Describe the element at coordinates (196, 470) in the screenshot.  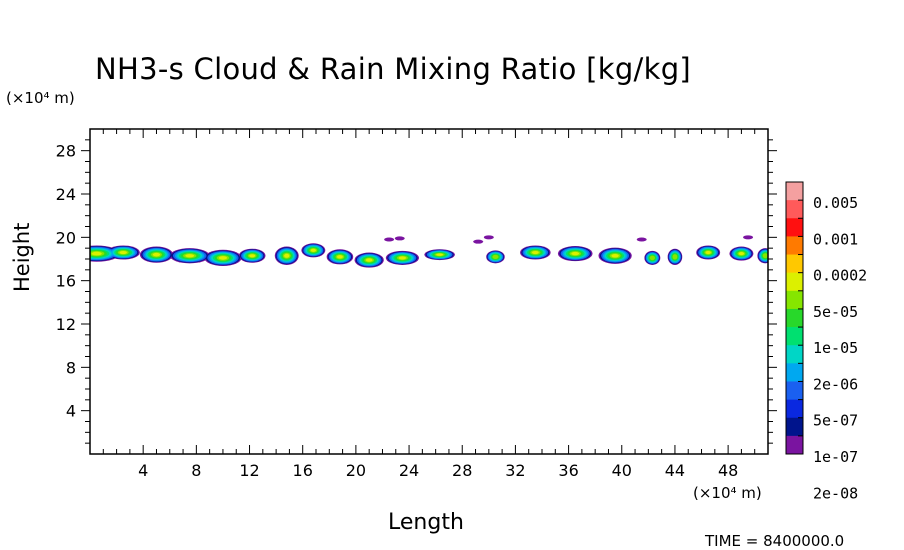
I see `x-tick-label: 8` at that location.